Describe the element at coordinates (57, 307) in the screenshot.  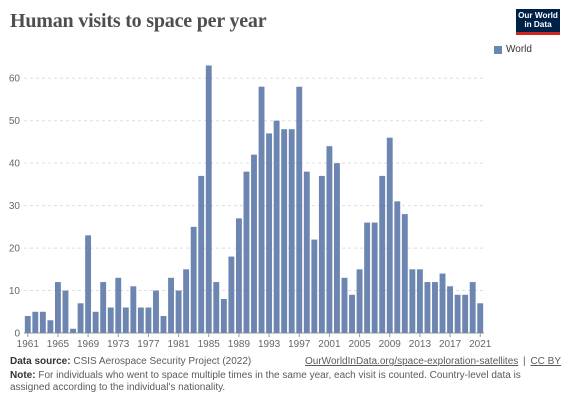
I see `bar-1965` at that location.